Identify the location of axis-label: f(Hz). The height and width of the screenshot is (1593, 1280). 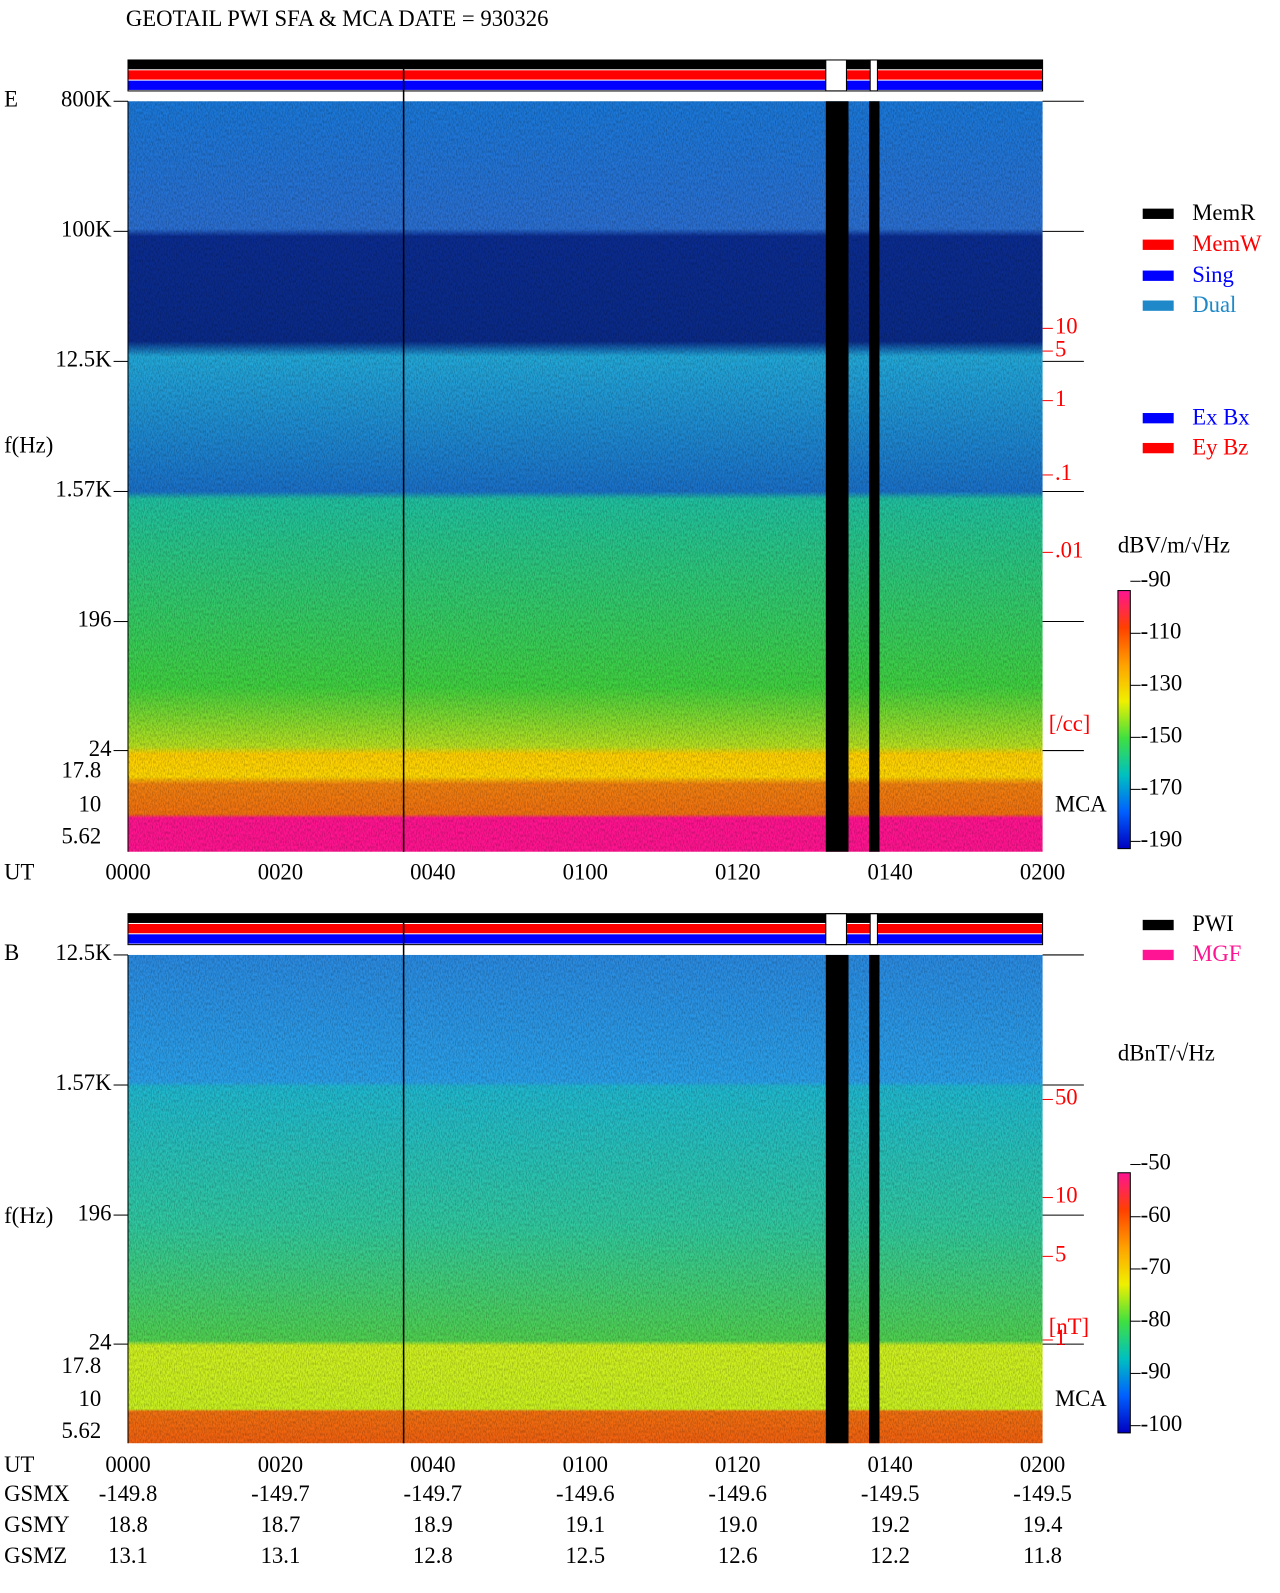
(28, 1215).